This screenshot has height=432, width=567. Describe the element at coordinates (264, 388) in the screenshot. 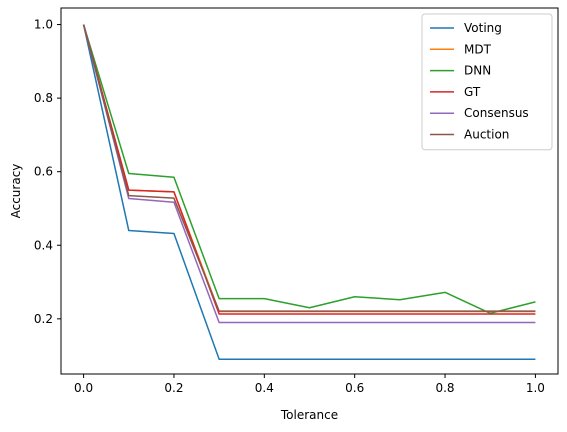

I see `x-tick-label: 0.4` at that location.